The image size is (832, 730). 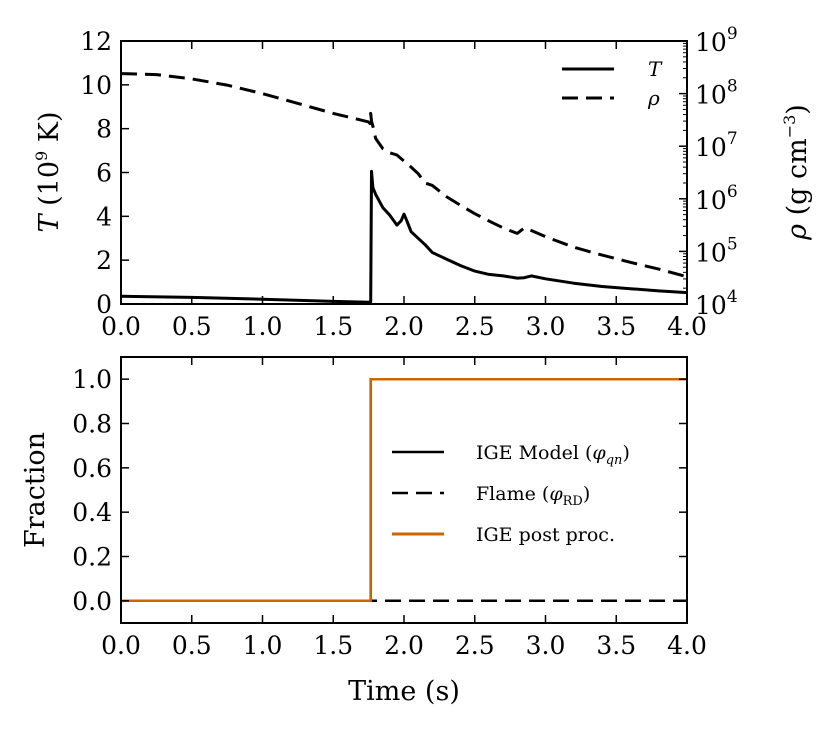 I want to click on y-tick-label: 10, so click(x=96, y=85).